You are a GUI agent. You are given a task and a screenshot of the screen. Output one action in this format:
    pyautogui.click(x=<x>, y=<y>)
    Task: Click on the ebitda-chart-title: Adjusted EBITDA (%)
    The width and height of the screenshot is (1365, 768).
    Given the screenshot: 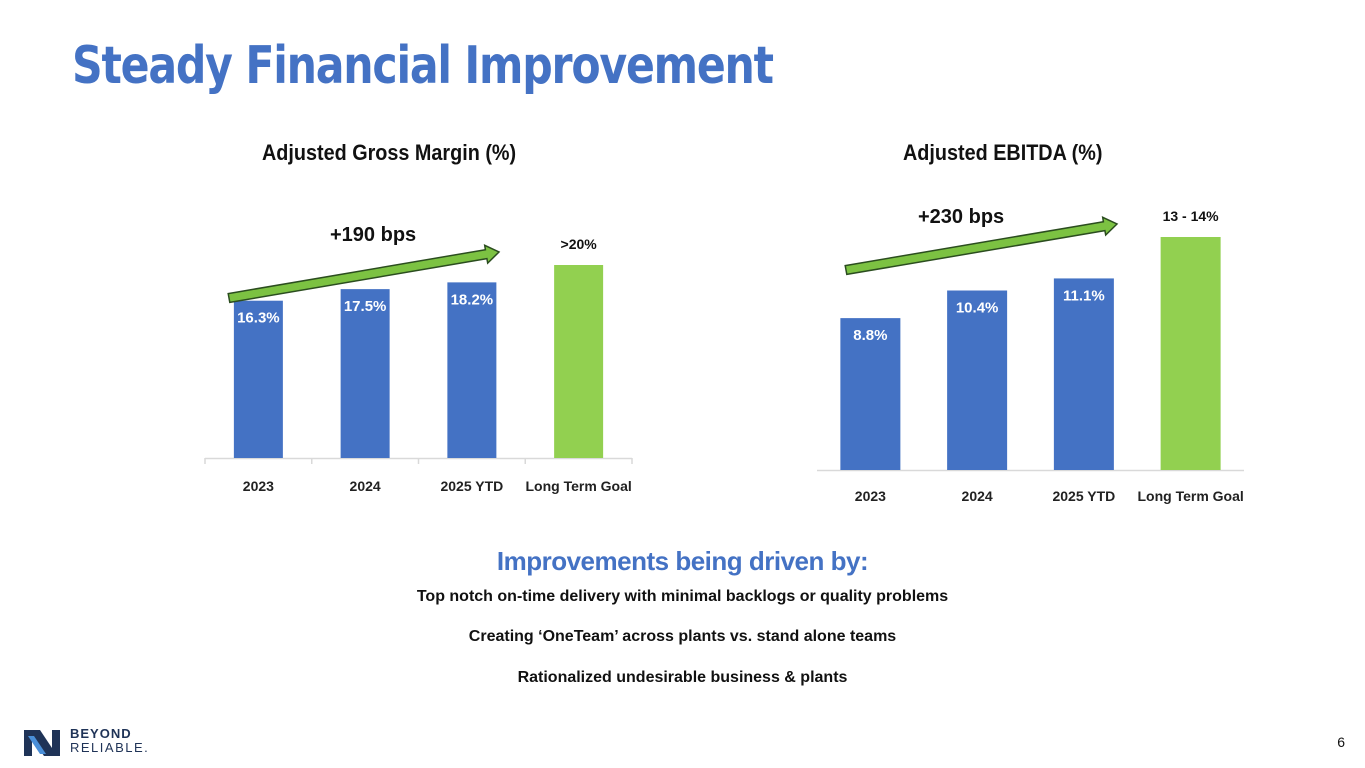 What is the action you would take?
    pyautogui.click(x=1003, y=152)
    